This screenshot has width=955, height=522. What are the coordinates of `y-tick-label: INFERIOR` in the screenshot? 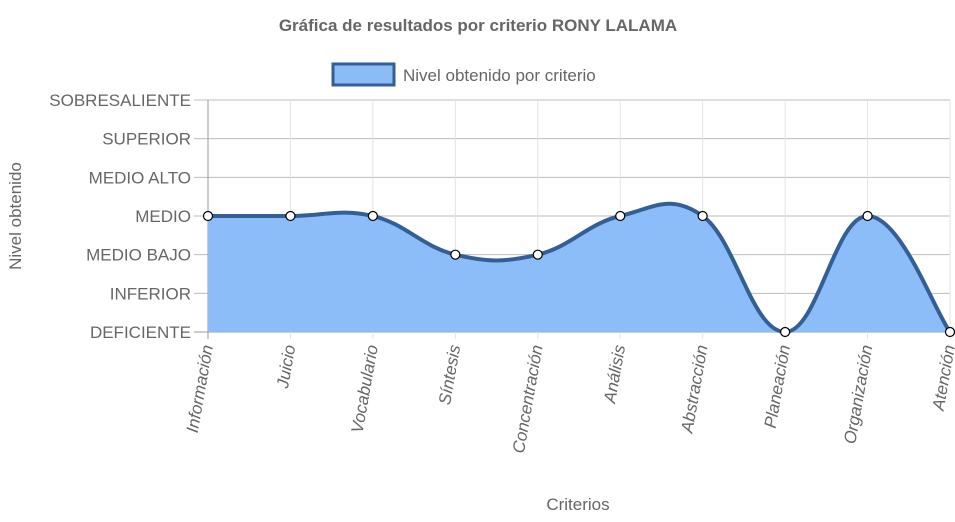 It's located at (150, 293).